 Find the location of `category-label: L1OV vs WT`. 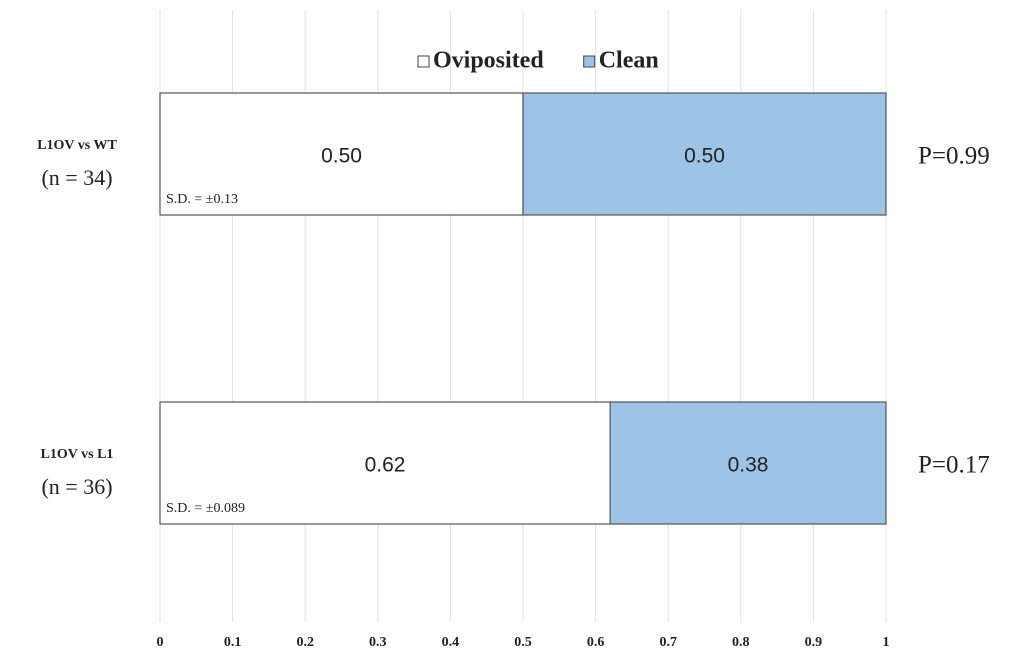

category-label: L1OV vs WT is located at coordinates (77, 145).